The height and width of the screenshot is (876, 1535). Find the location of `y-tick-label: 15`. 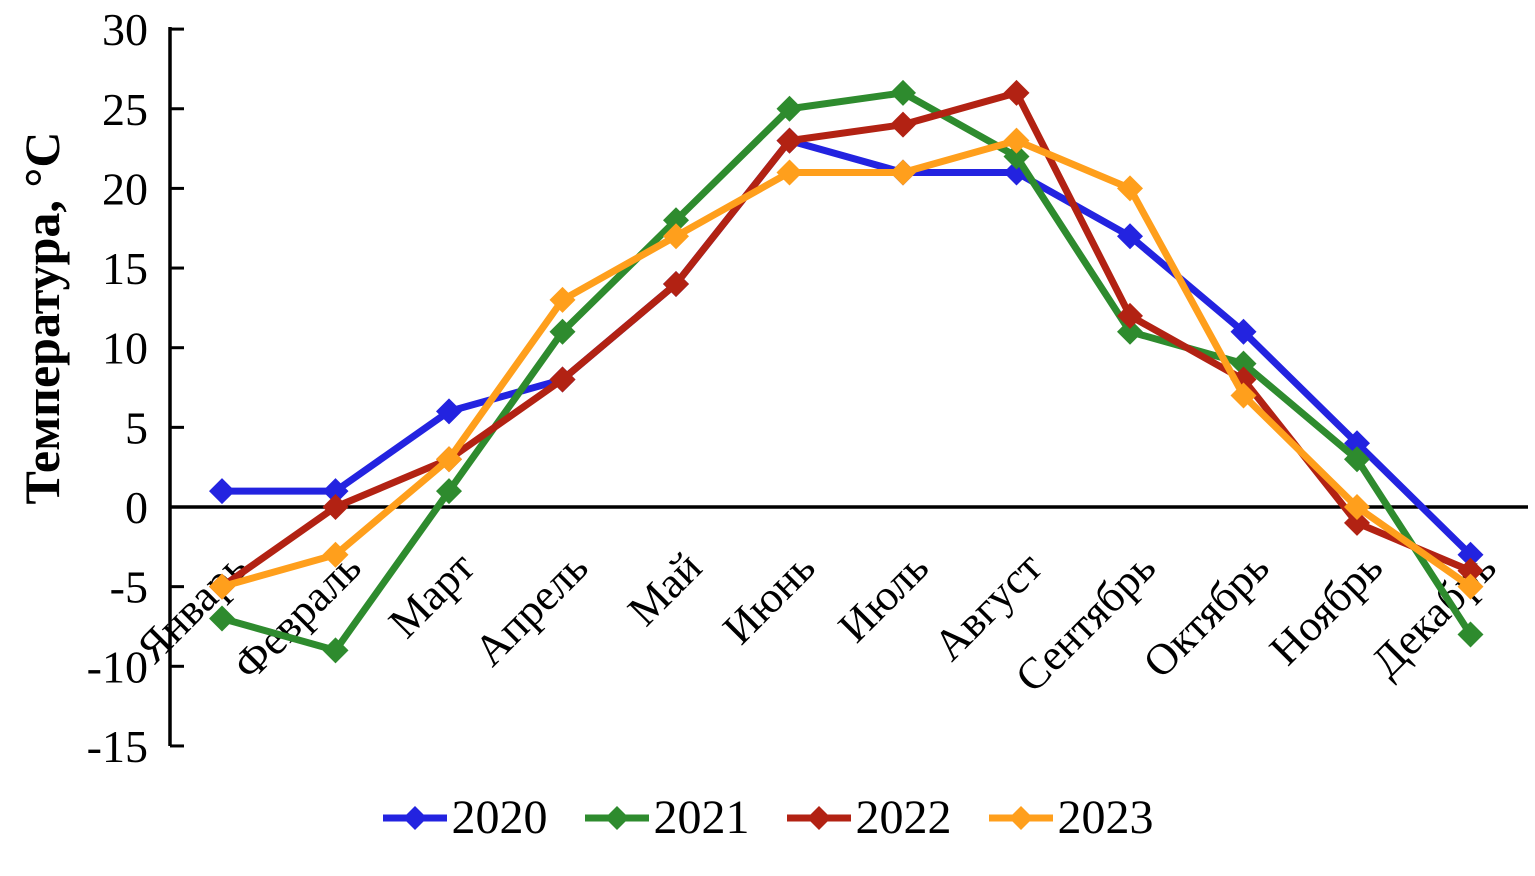

y-tick-label: 15 is located at coordinates (125, 268).